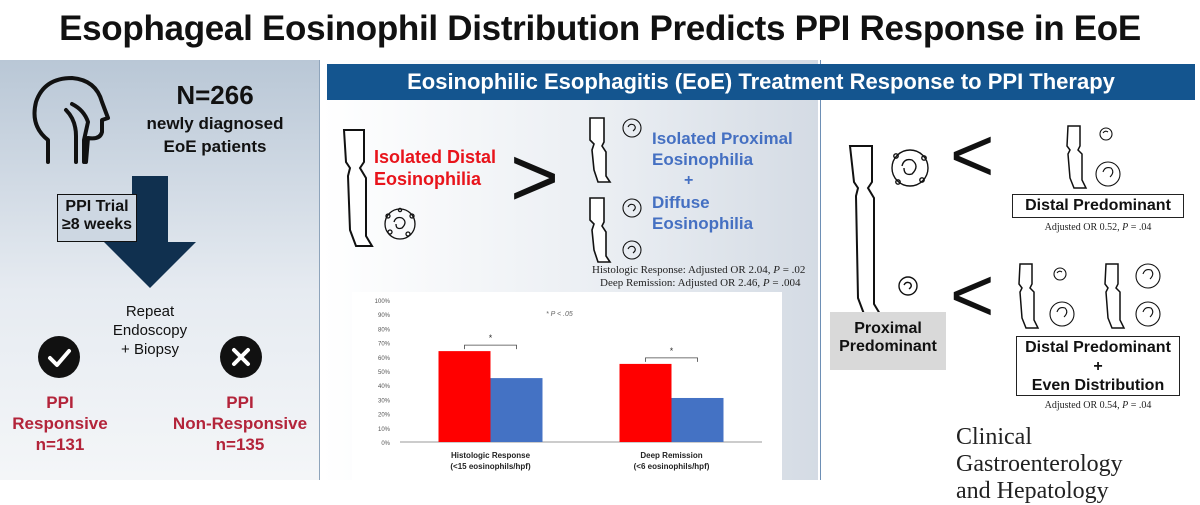 This screenshot has width=1200, height=505. Describe the element at coordinates (559, 314) in the screenshot. I see `significance-annotation: * P < .05` at that location.